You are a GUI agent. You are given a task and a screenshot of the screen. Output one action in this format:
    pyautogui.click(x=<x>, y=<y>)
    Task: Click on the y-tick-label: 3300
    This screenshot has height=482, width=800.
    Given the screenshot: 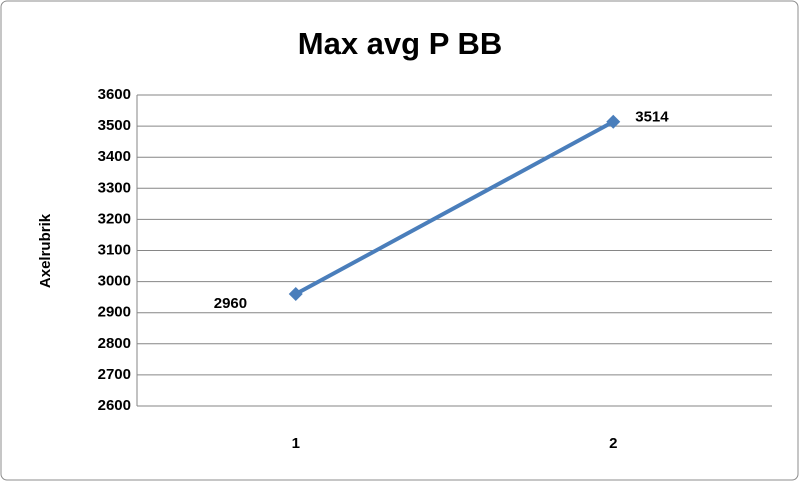 What is the action you would take?
    pyautogui.click(x=114, y=187)
    